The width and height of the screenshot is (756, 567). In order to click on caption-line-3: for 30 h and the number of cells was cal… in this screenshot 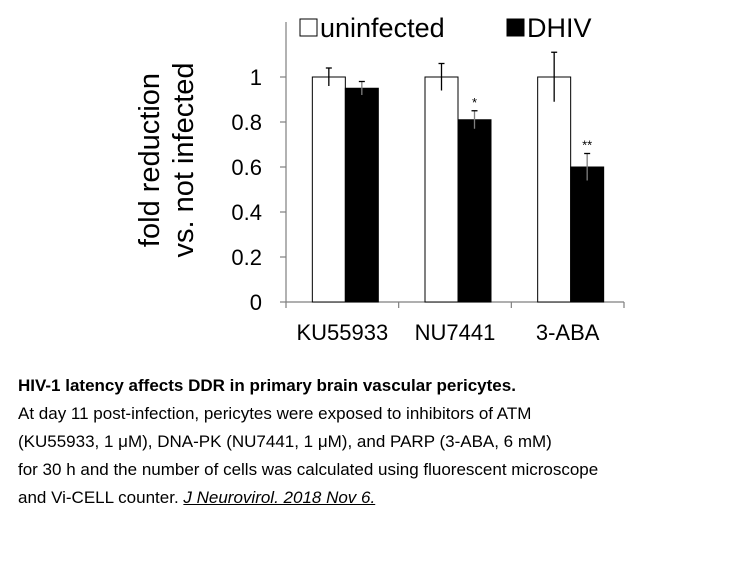, I will do `click(308, 469)`.